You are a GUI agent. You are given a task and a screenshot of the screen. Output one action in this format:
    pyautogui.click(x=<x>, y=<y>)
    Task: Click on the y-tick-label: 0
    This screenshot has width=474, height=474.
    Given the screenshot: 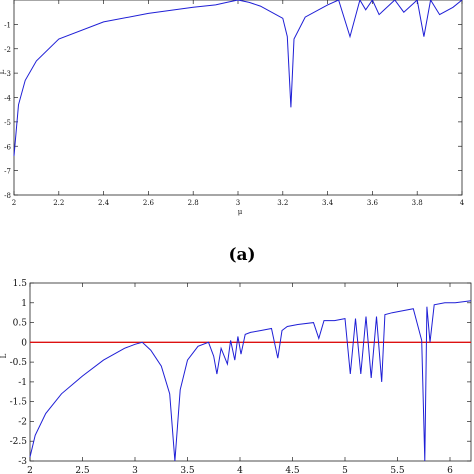 What is the action you would take?
    pyautogui.click(x=24, y=343)
    